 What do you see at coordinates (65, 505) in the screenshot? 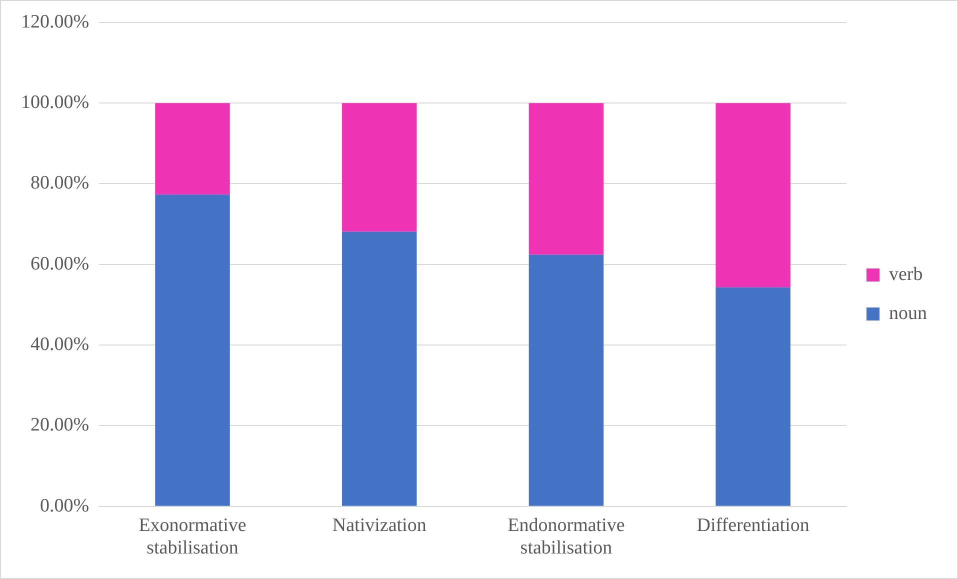
I see `y-tick-label: 0.00%` at bounding box center [65, 505].